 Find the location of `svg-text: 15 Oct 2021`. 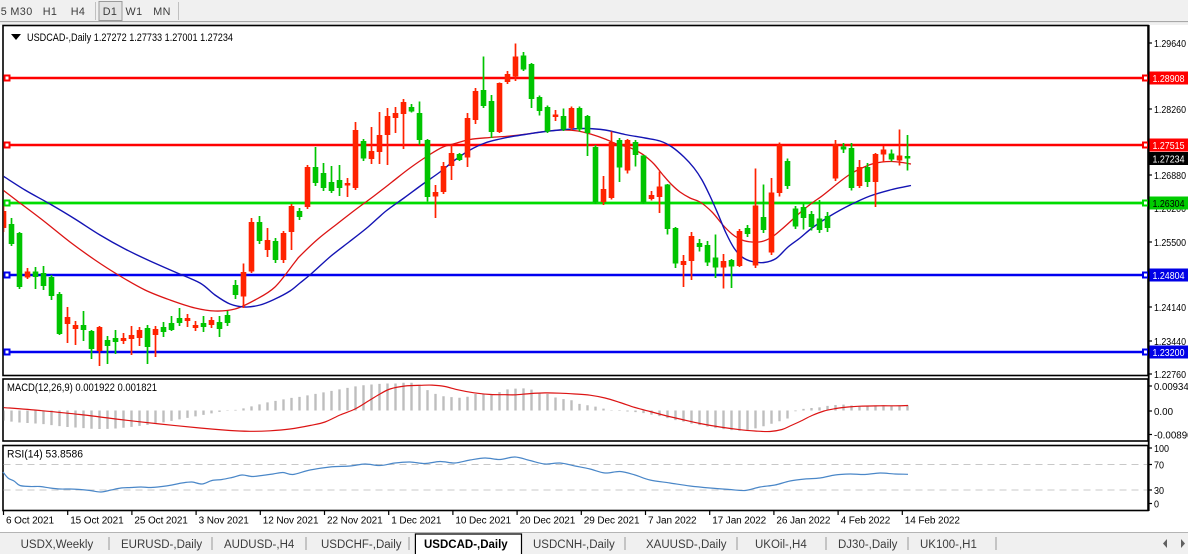

svg-text: 15 Oct 2021 is located at coordinates (97, 521).